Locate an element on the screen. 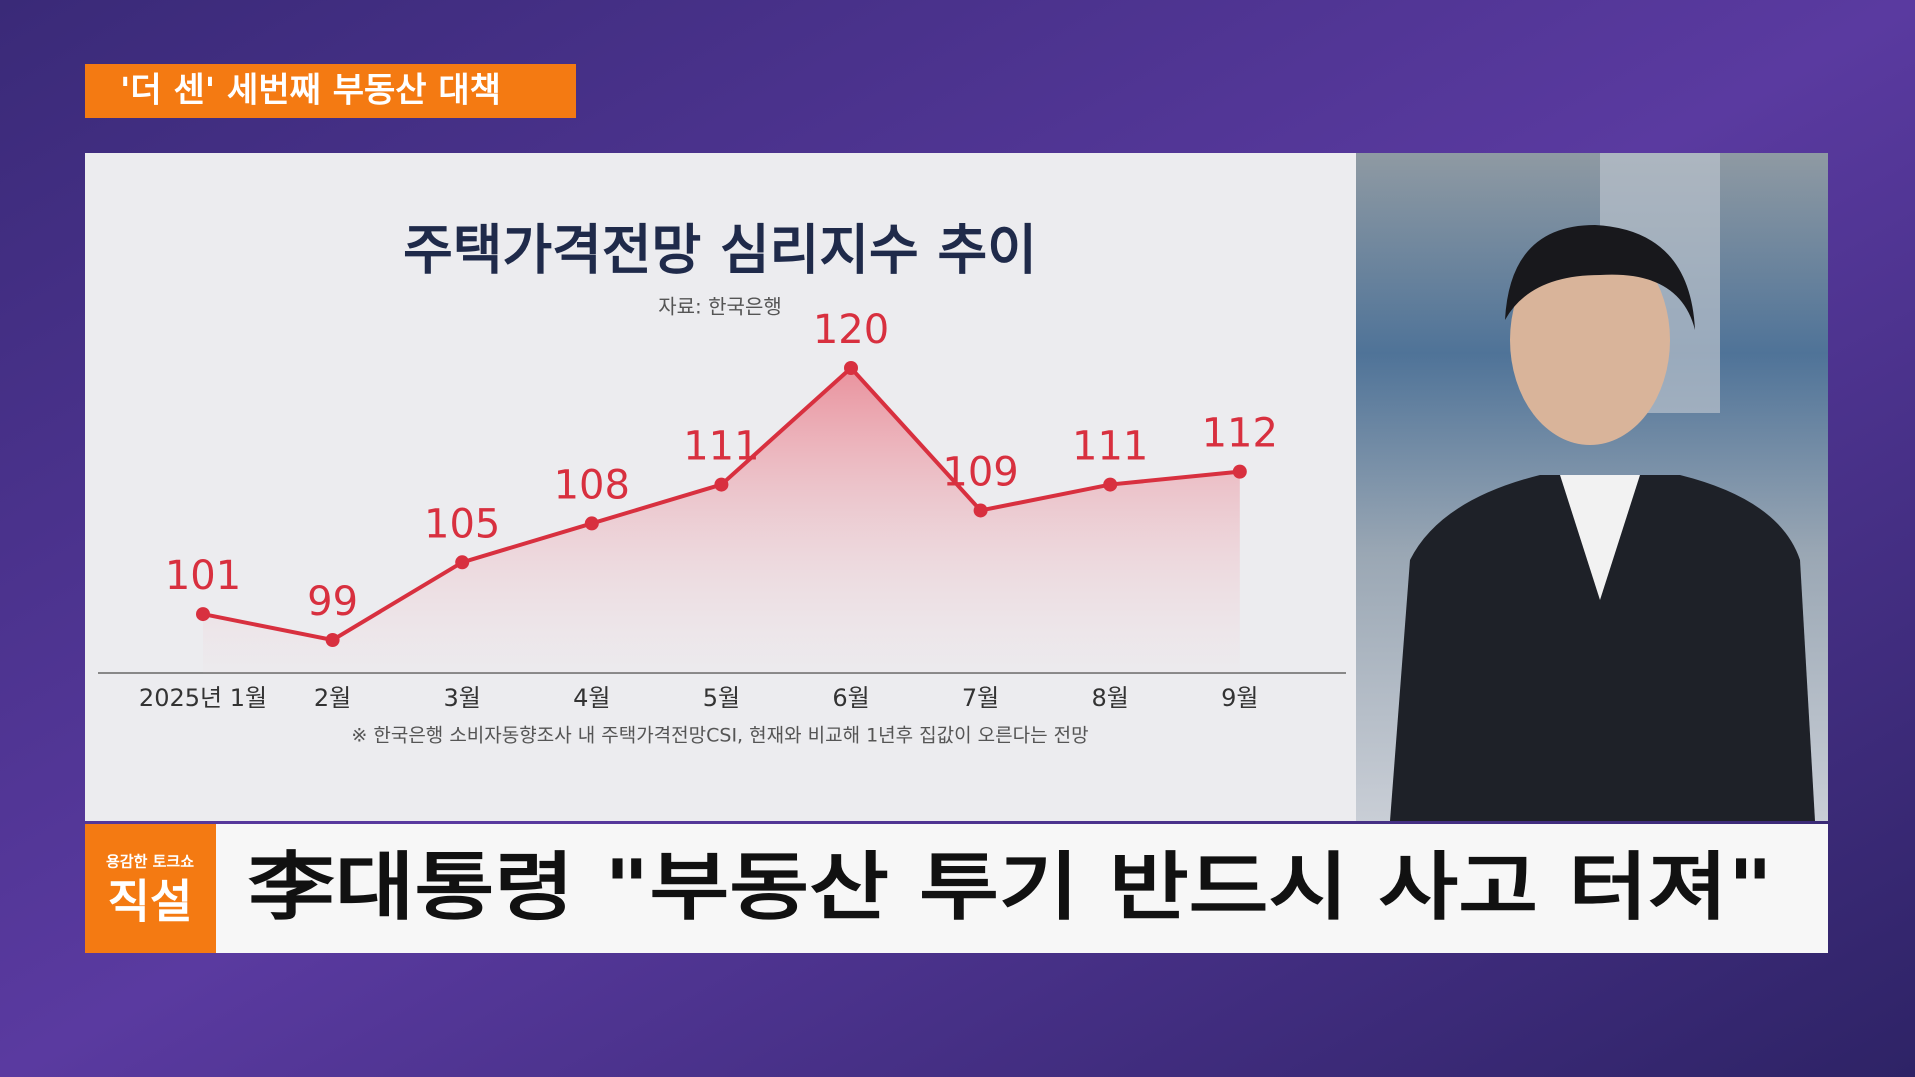 The image size is (1915, 1077). tag-box is located at coordinates (330, 91).